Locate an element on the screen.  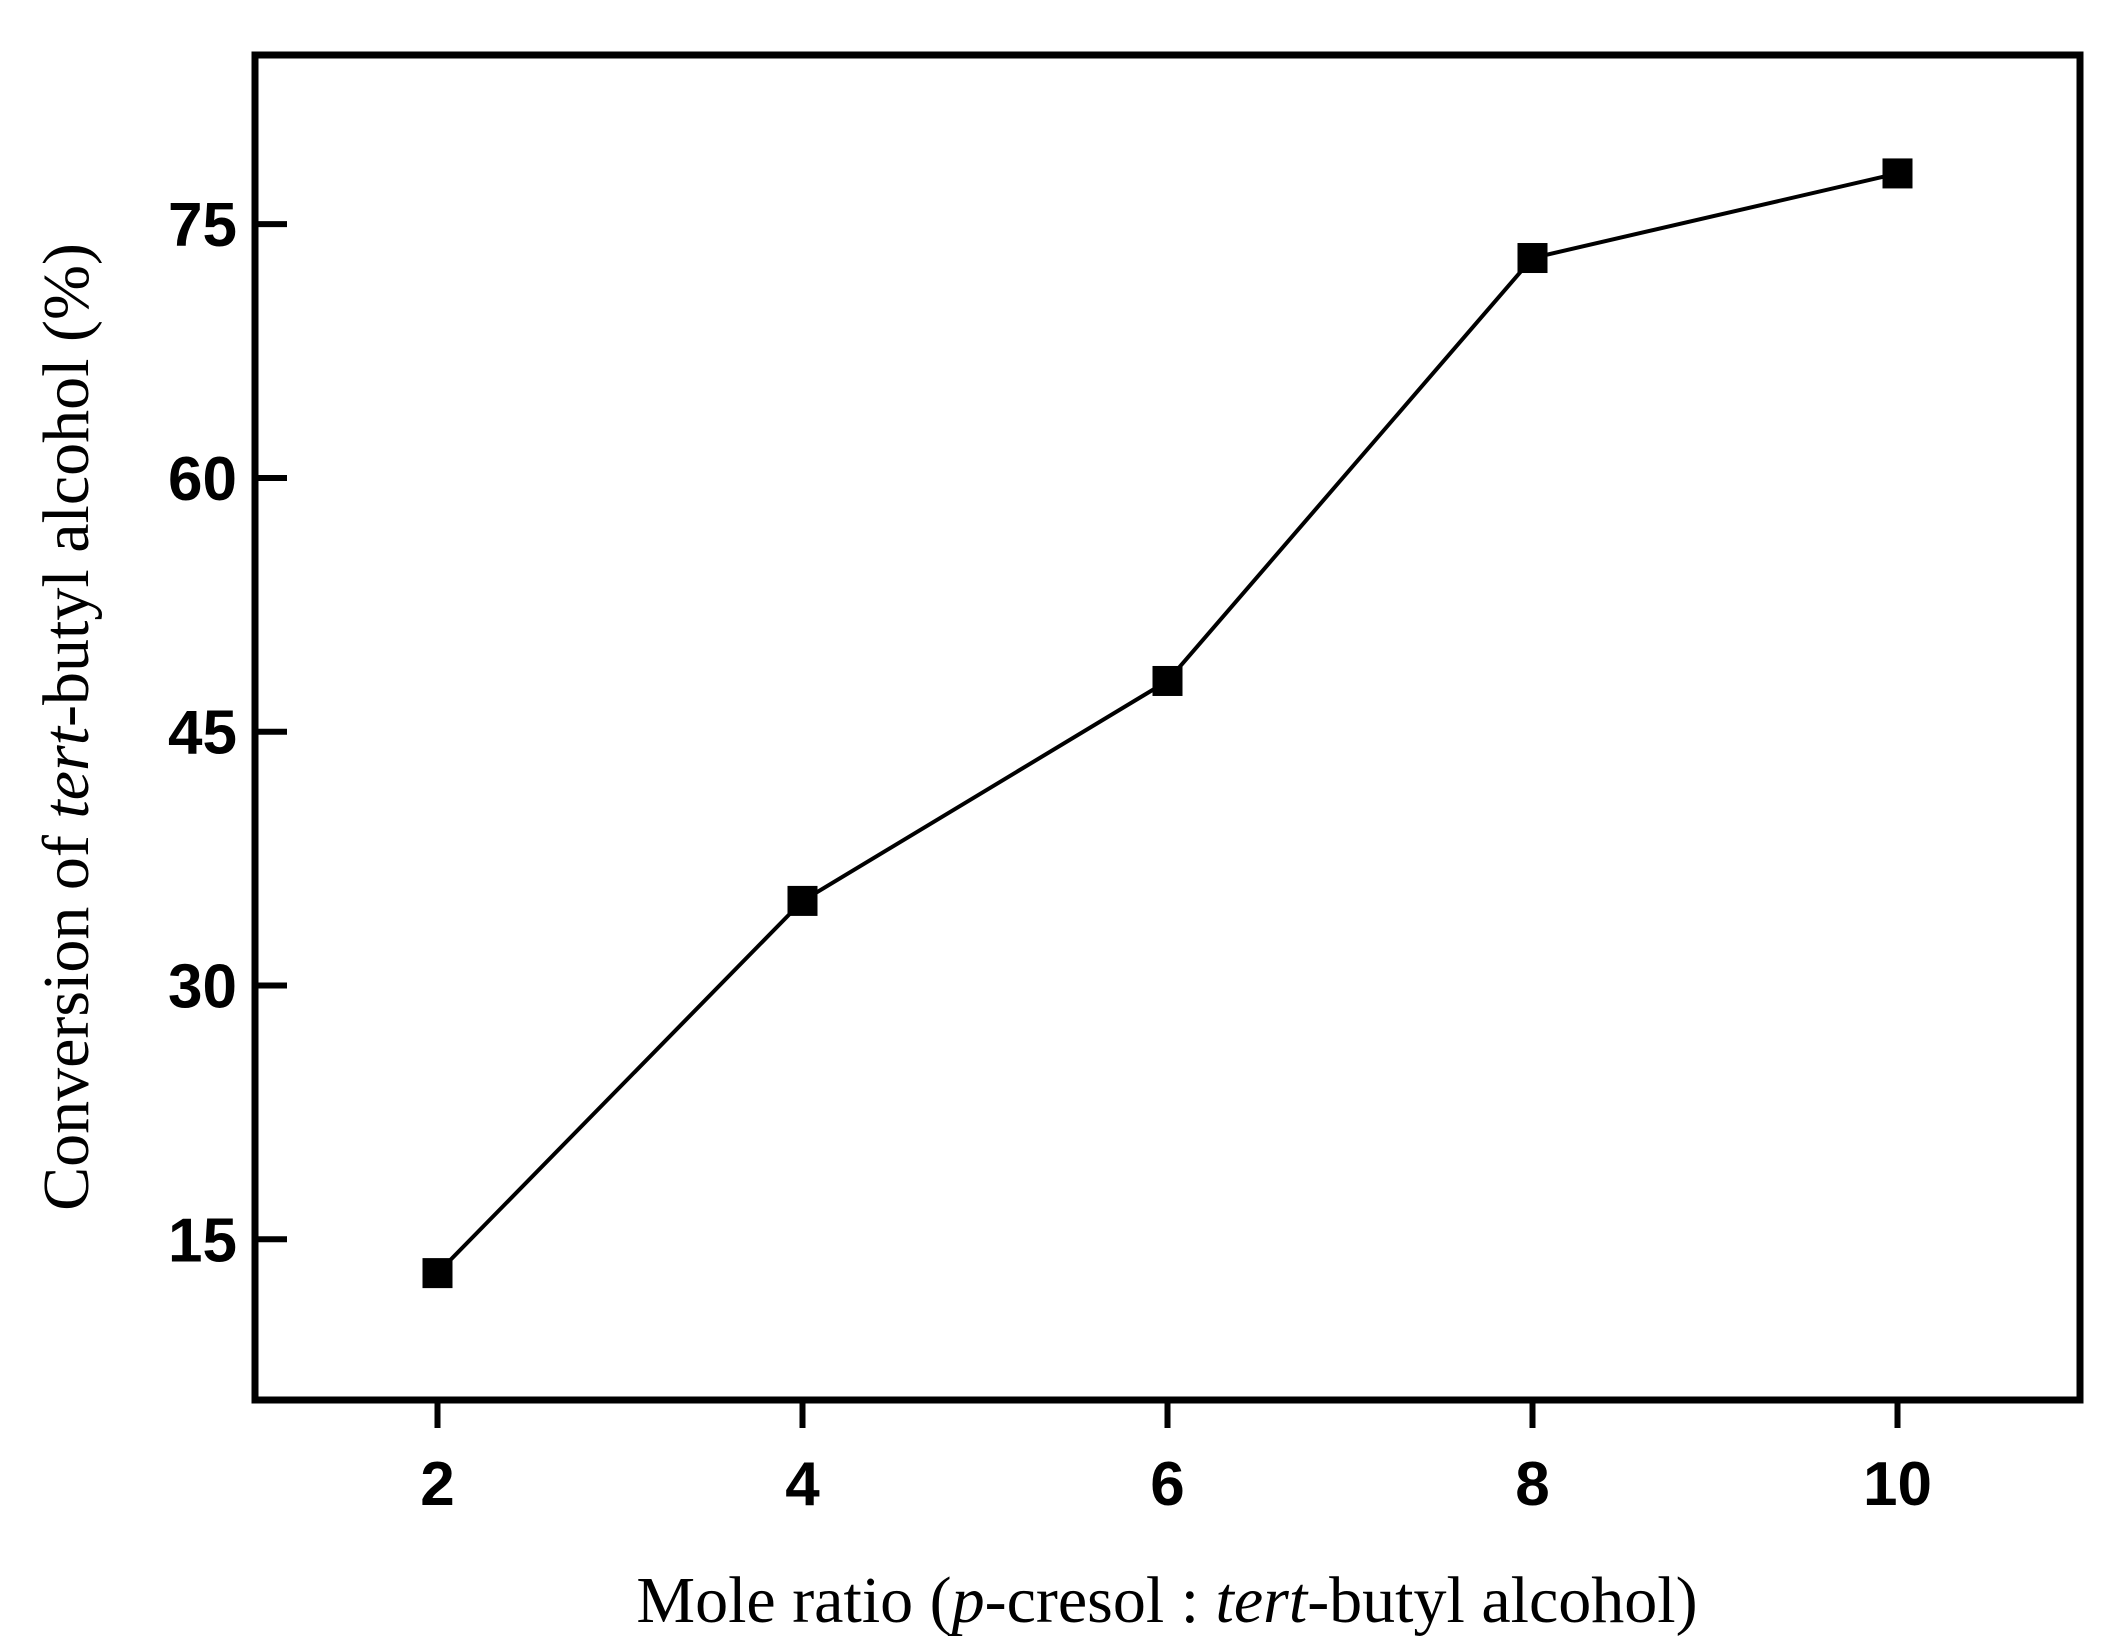
x-tick-label: 4 is located at coordinates (802, 1484).